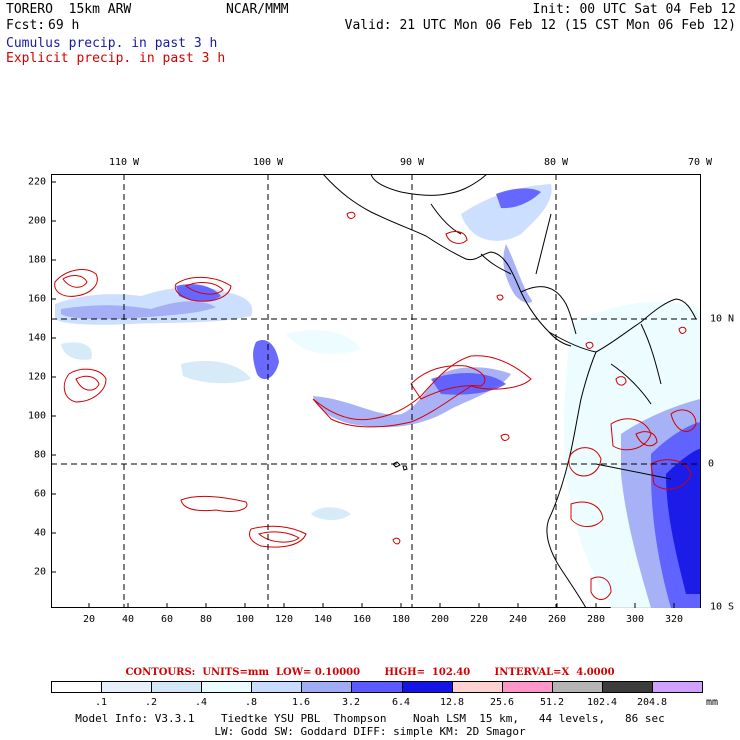 Image resolution: width=740 pixels, height=740 pixels. Describe the element at coordinates (401, 702) in the screenshot. I see `colorbar-label: 6.4` at that location.